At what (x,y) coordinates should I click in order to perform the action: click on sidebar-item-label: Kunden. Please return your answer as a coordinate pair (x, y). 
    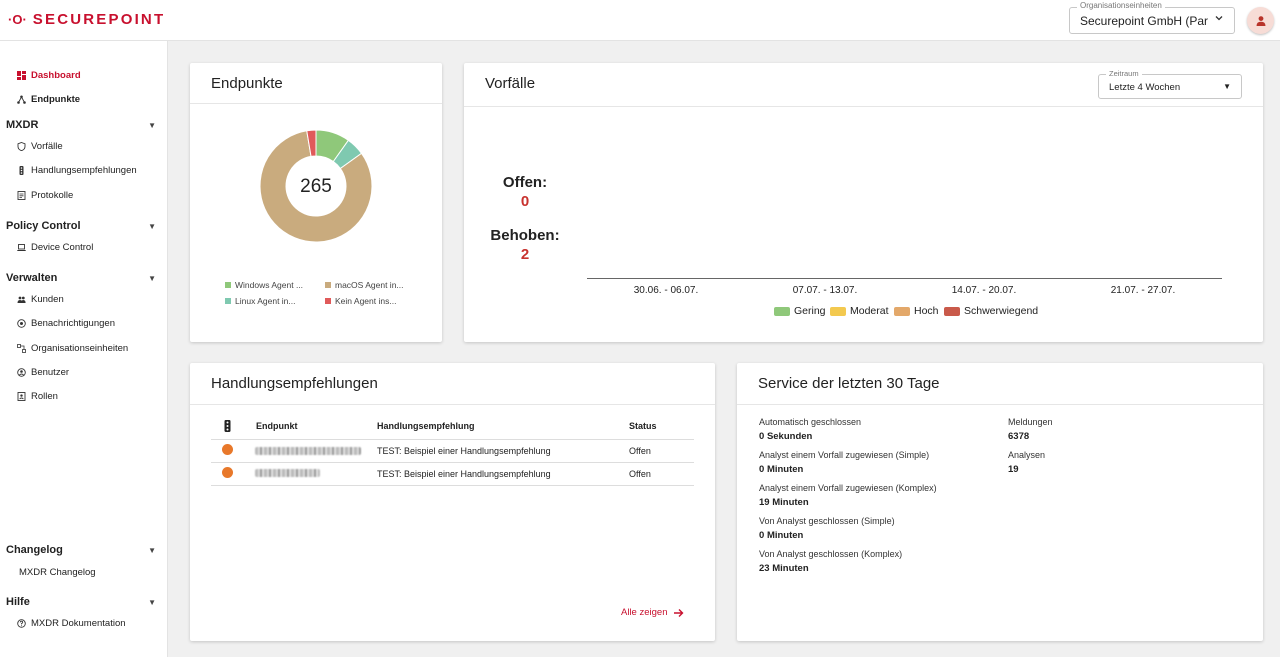
    Looking at the image, I should click on (47, 299).